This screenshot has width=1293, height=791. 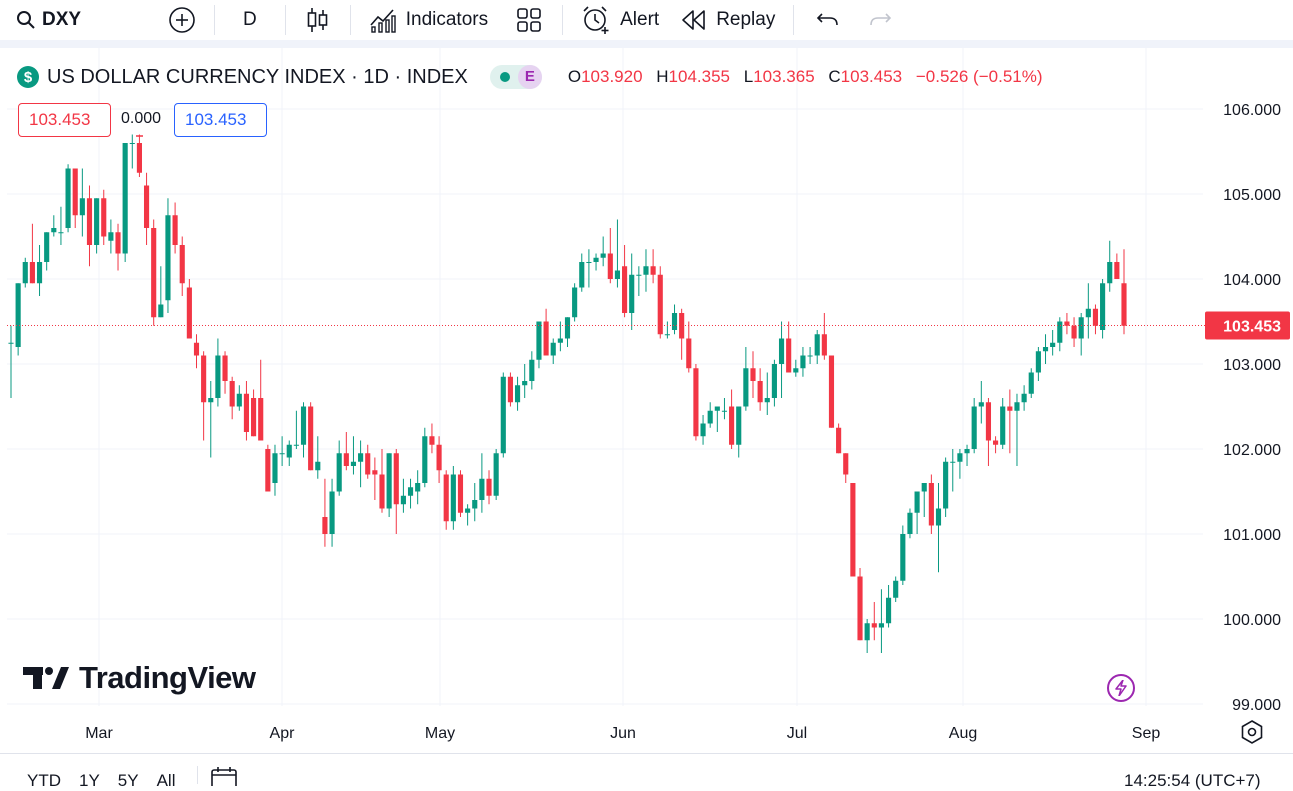 I want to click on redo-button, so click(x=880, y=20).